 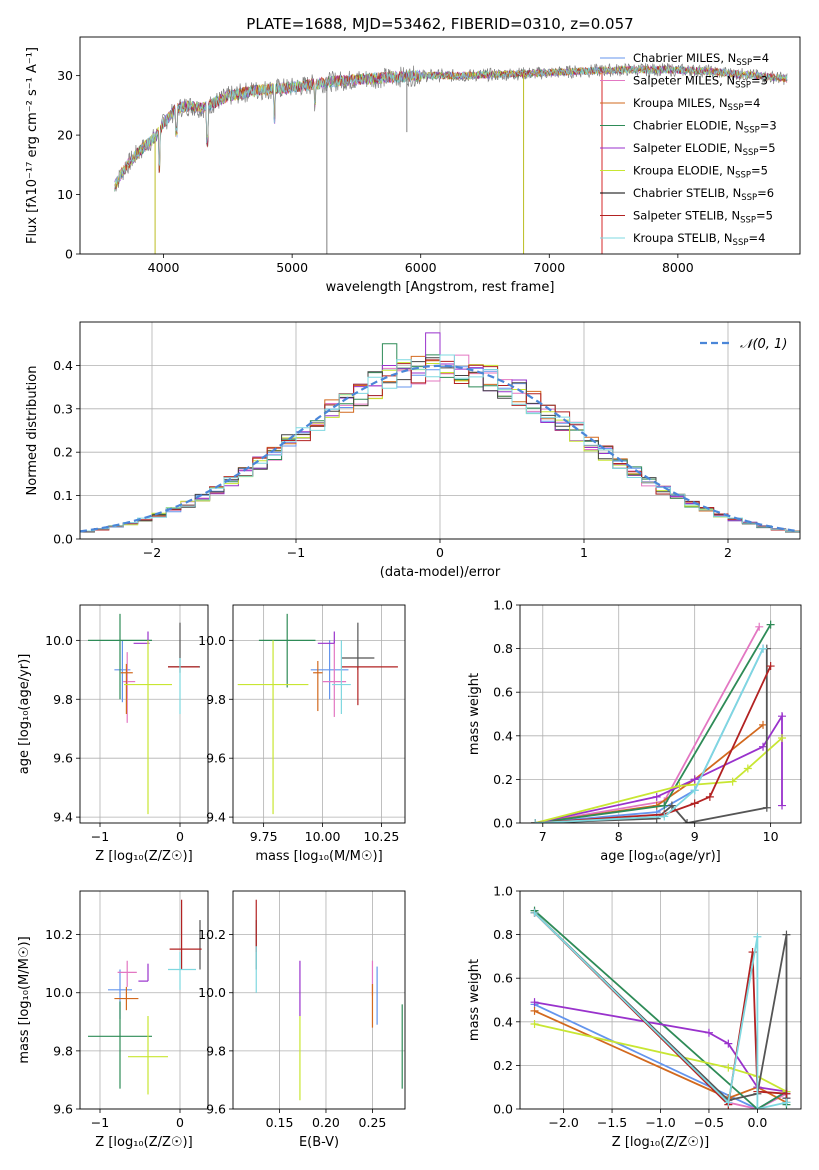 What do you see at coordinates (439, 448) in the screenshot?
I see `normal-reference-curve` at bounding box center [439, 448].